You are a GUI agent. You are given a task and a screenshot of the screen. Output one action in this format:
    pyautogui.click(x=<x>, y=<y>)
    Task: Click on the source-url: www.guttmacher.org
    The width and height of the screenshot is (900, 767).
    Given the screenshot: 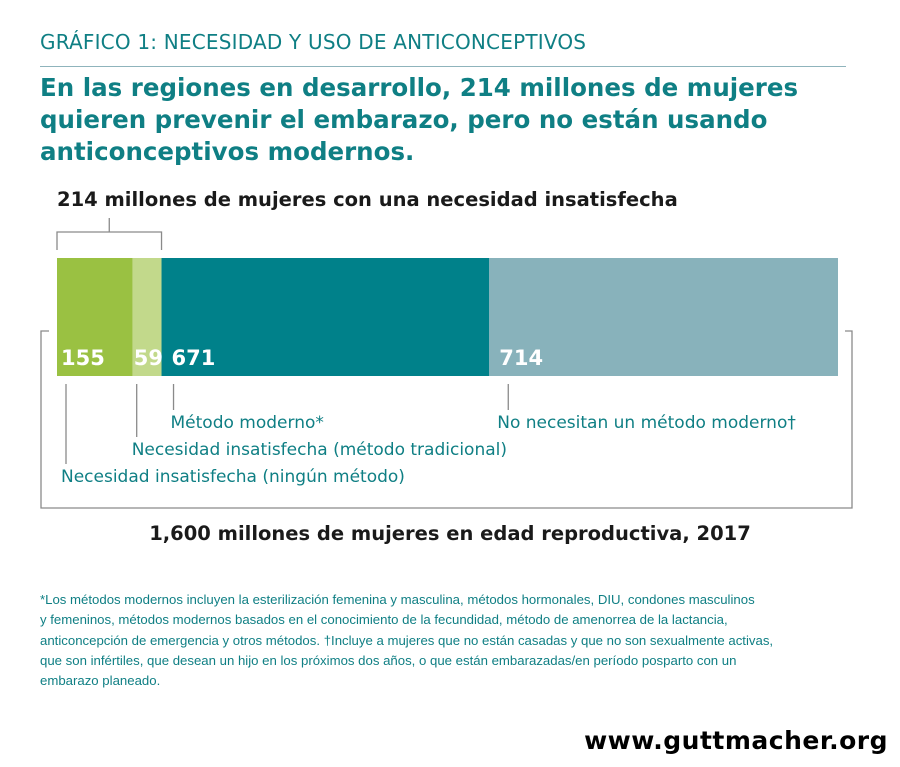 What is the action you would take?
    pyautogui.click(x=736, y=740)
    